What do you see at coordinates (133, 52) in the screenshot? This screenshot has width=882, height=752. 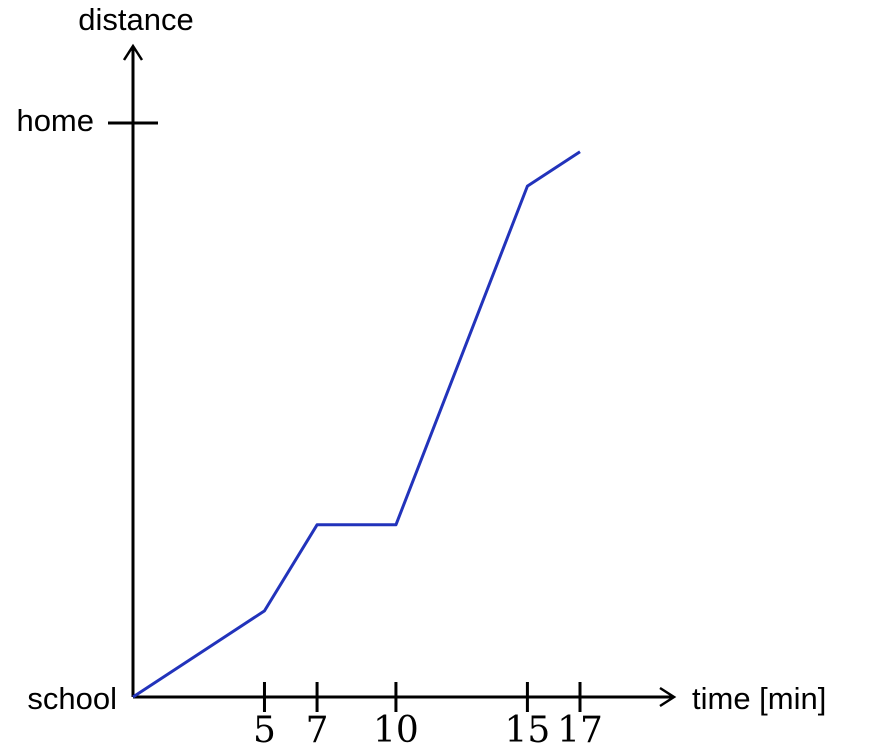 I see `y-axis-arrowhead` at bounding box center [133, 52].